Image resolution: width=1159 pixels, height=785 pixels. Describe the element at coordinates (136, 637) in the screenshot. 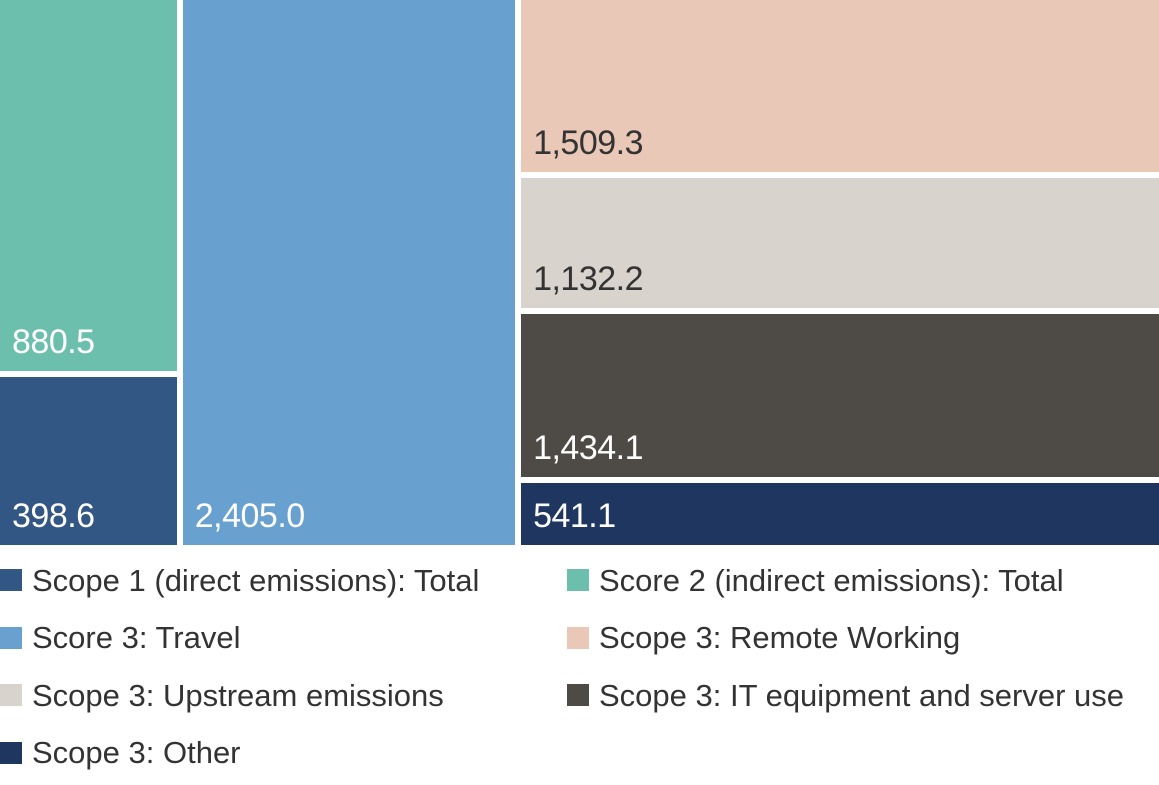

I see `legend-label: Score 3: Travel` at that location.